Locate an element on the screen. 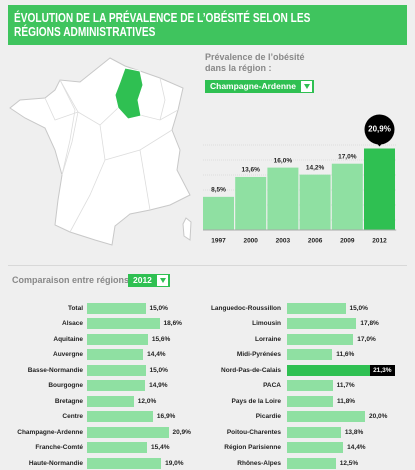 This screenshot has height=470, width=415. value-label: 21,3% is located at coordinates (382, 370).